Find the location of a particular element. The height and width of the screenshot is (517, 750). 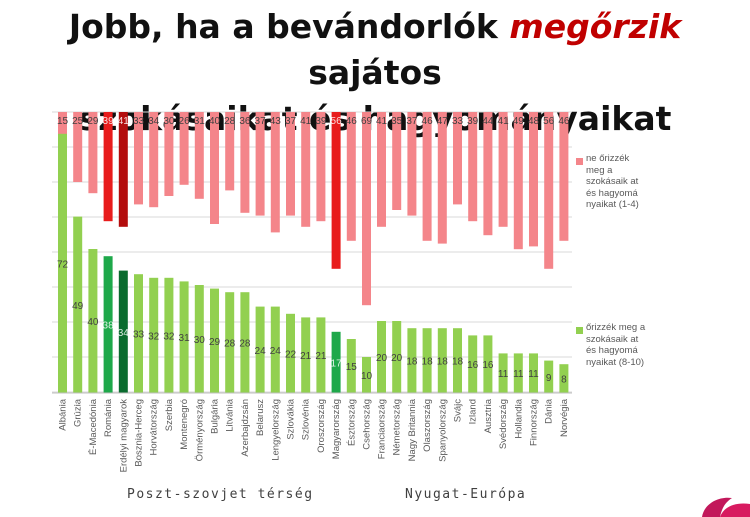

data-label-negative-albania: 15 is located at coordinates (63, 121).